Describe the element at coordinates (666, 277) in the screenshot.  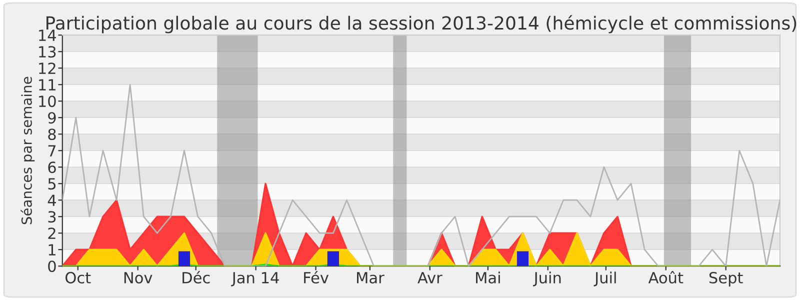
I see `x-tick-label: Août` at that location.